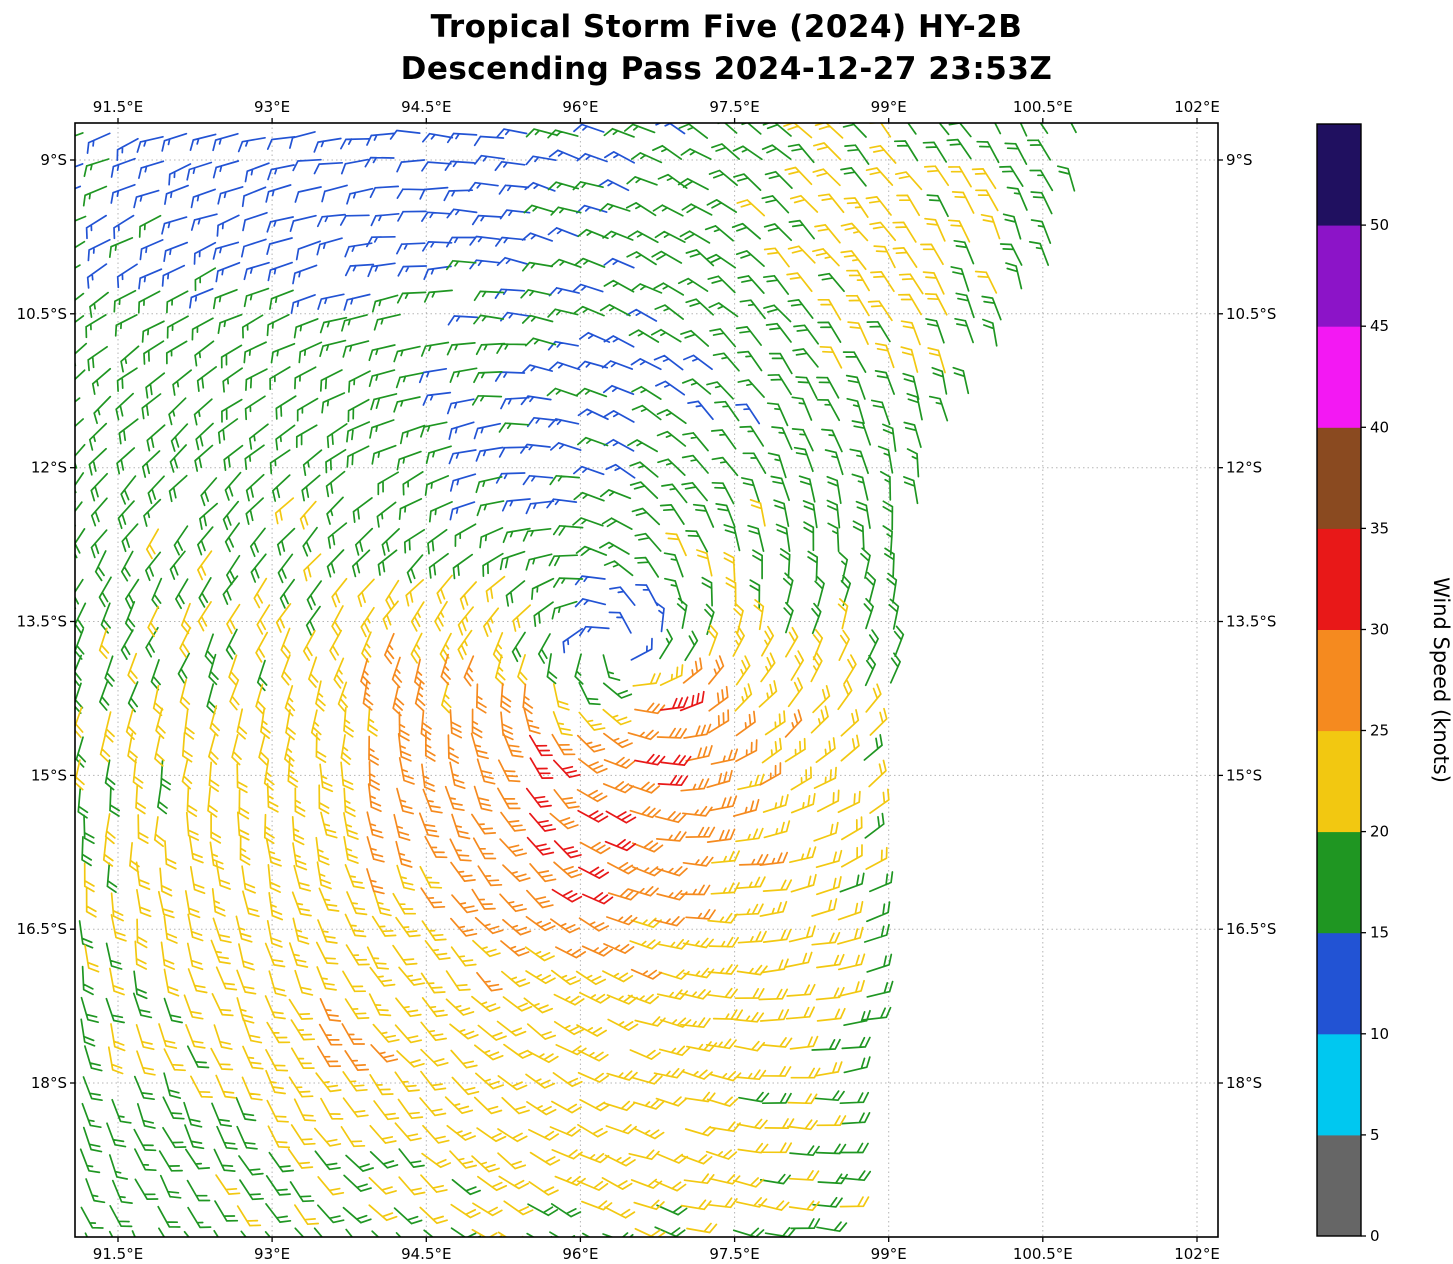  Describe the element at coordinates (272, 107) in the screenshot. I see `x-tick-label-top: 93°E` at that location.